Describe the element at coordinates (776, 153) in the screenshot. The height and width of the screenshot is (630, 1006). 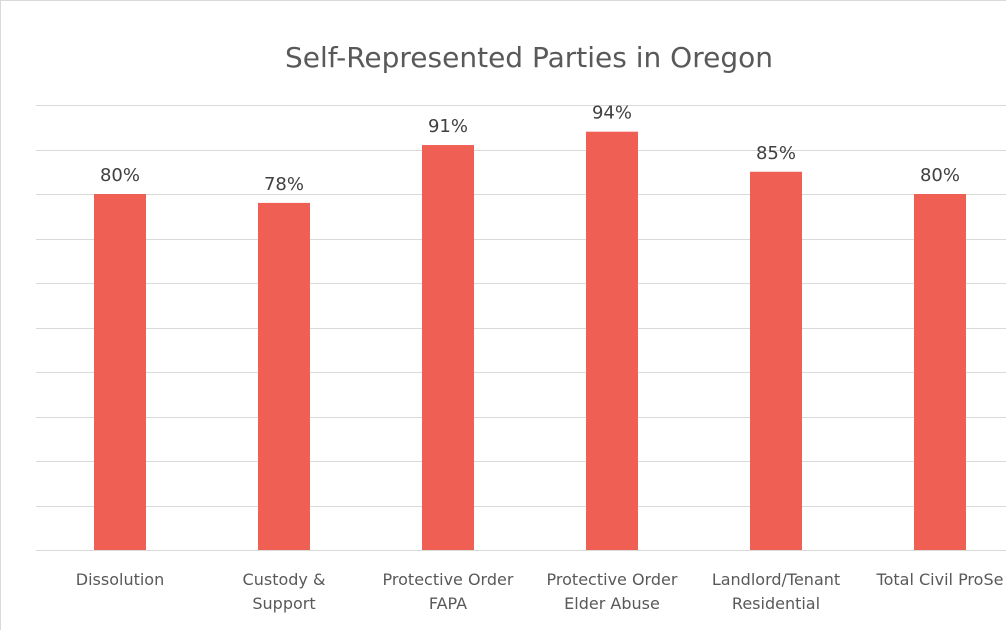
I see `data-label: 85%` at that location.